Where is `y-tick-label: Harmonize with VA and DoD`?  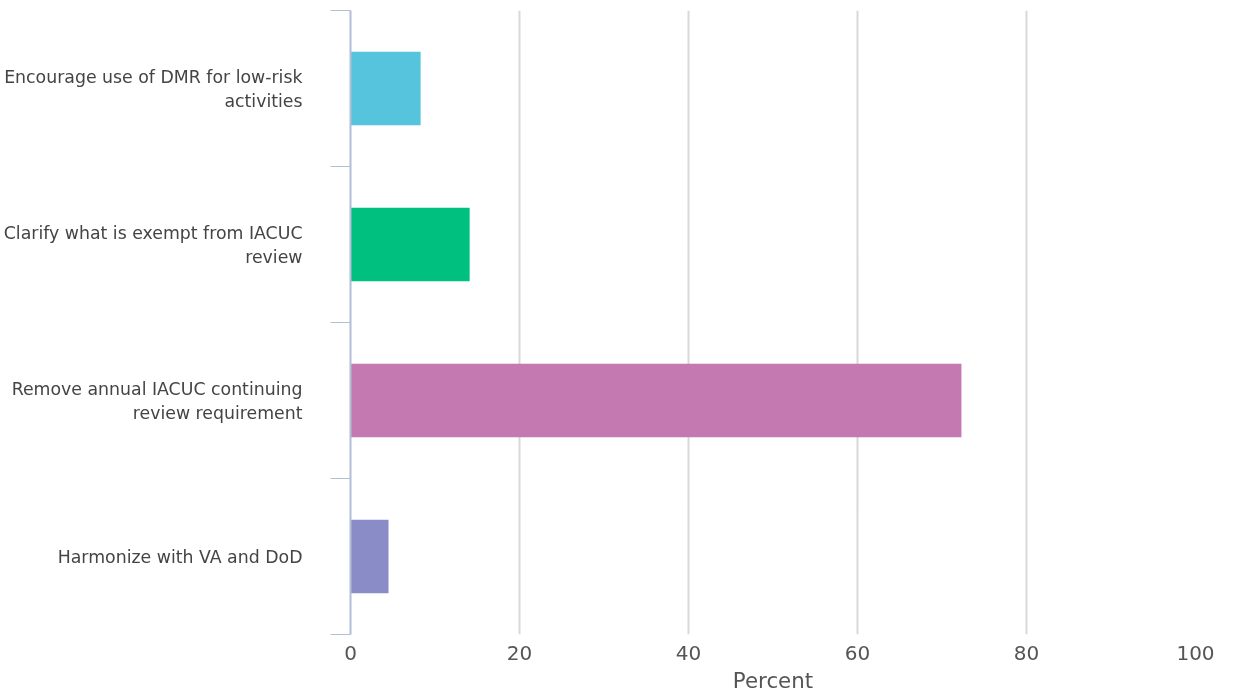 y-tick-label: Harmonize with VA and DoD is located at coordinates (180, 556).